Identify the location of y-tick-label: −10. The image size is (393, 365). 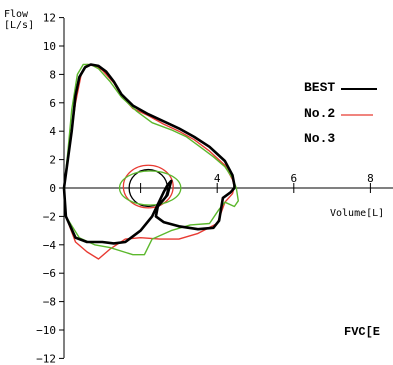
(46, 330).